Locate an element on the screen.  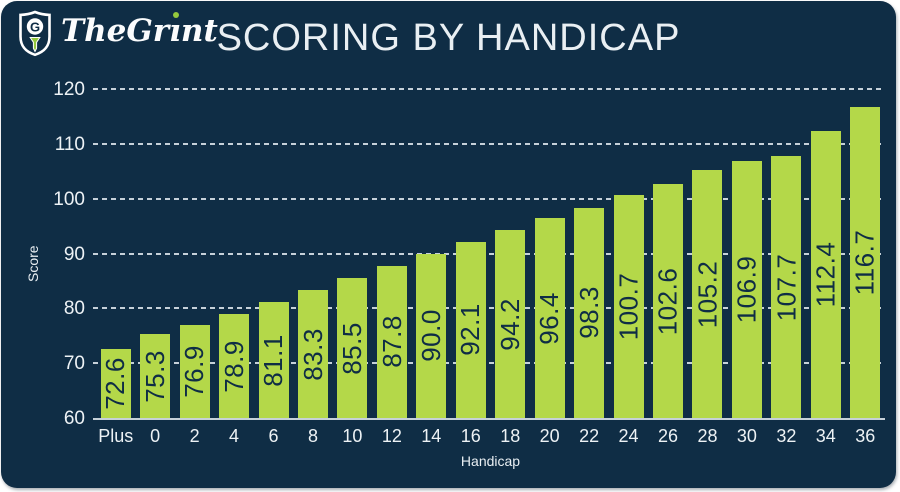
x-tick-label-6: 6 is located at coordinates (273, 436).